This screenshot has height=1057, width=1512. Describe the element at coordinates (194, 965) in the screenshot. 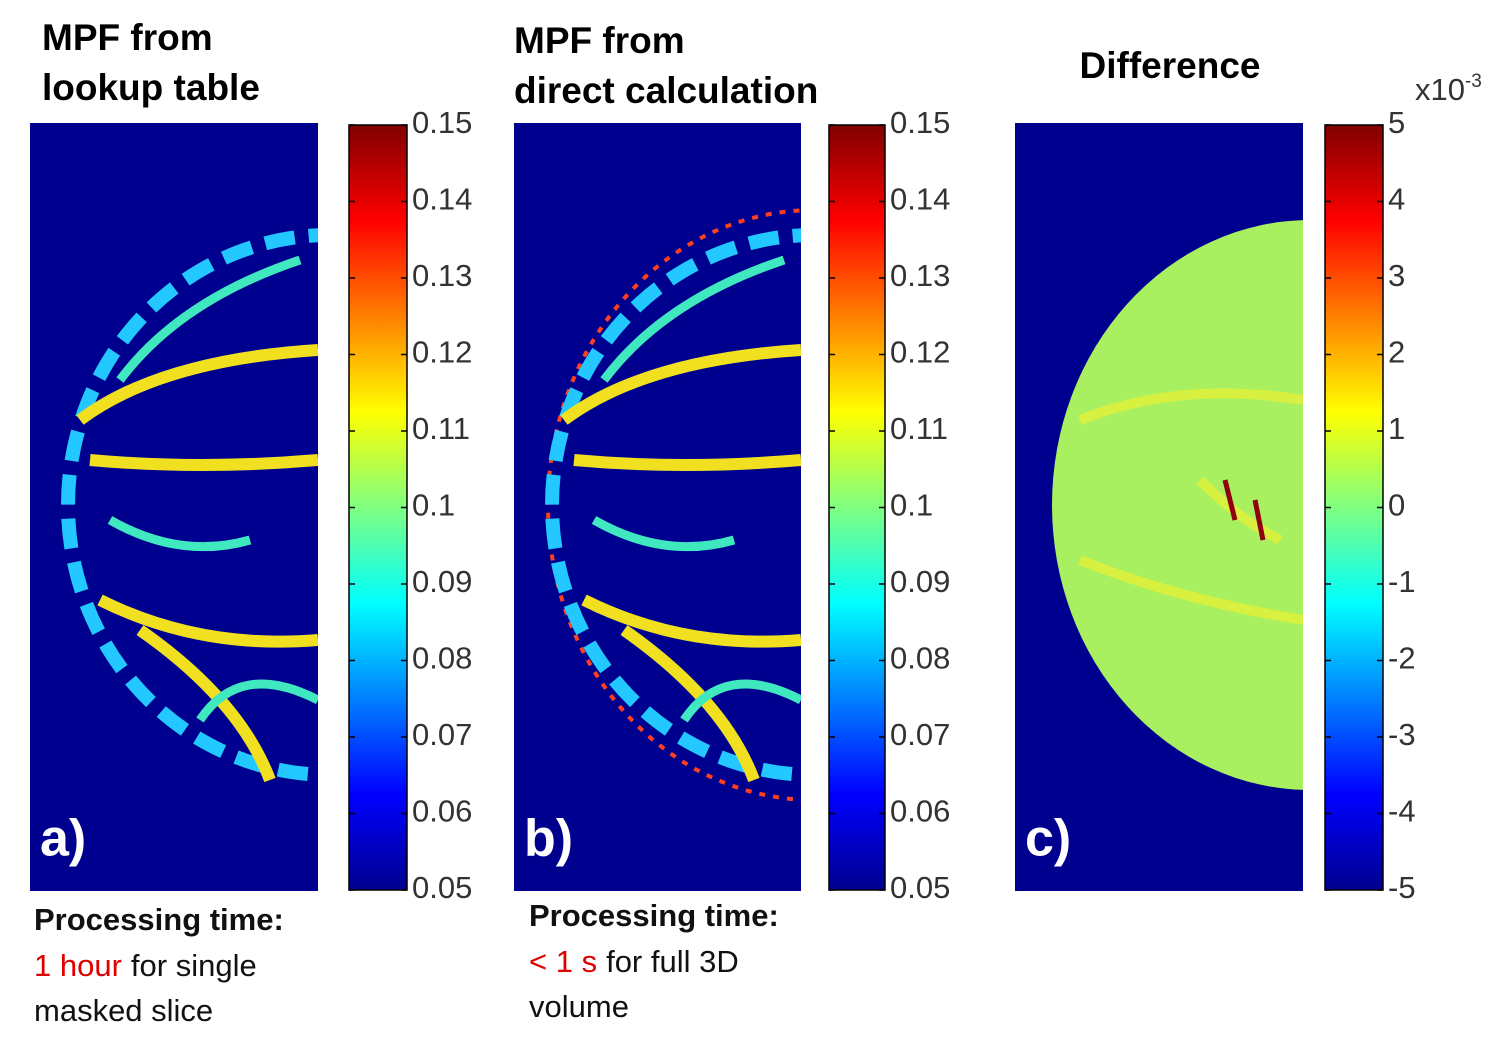

I see `caption-text: for single` at that location.